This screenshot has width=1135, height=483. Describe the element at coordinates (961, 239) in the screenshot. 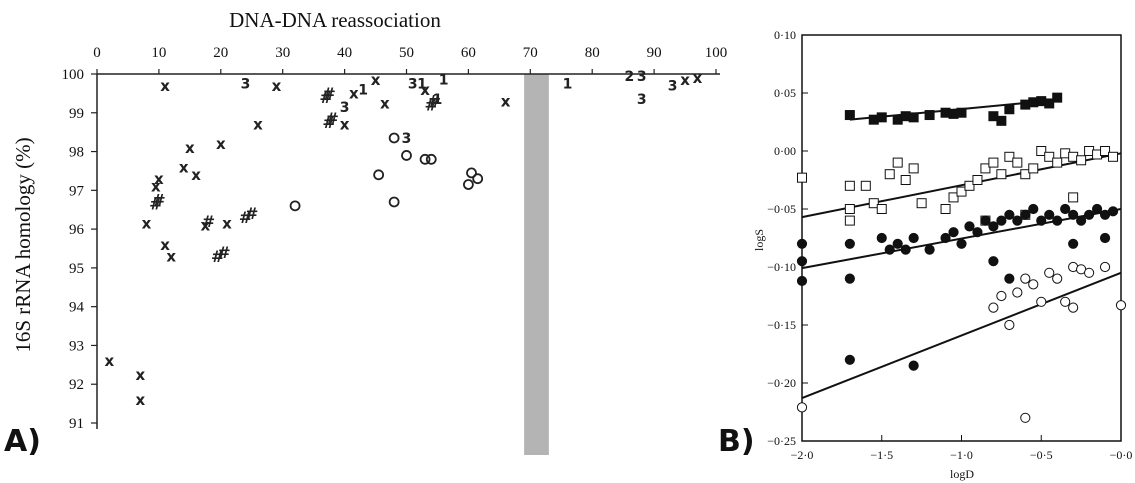

I see `regression-line` at that location.